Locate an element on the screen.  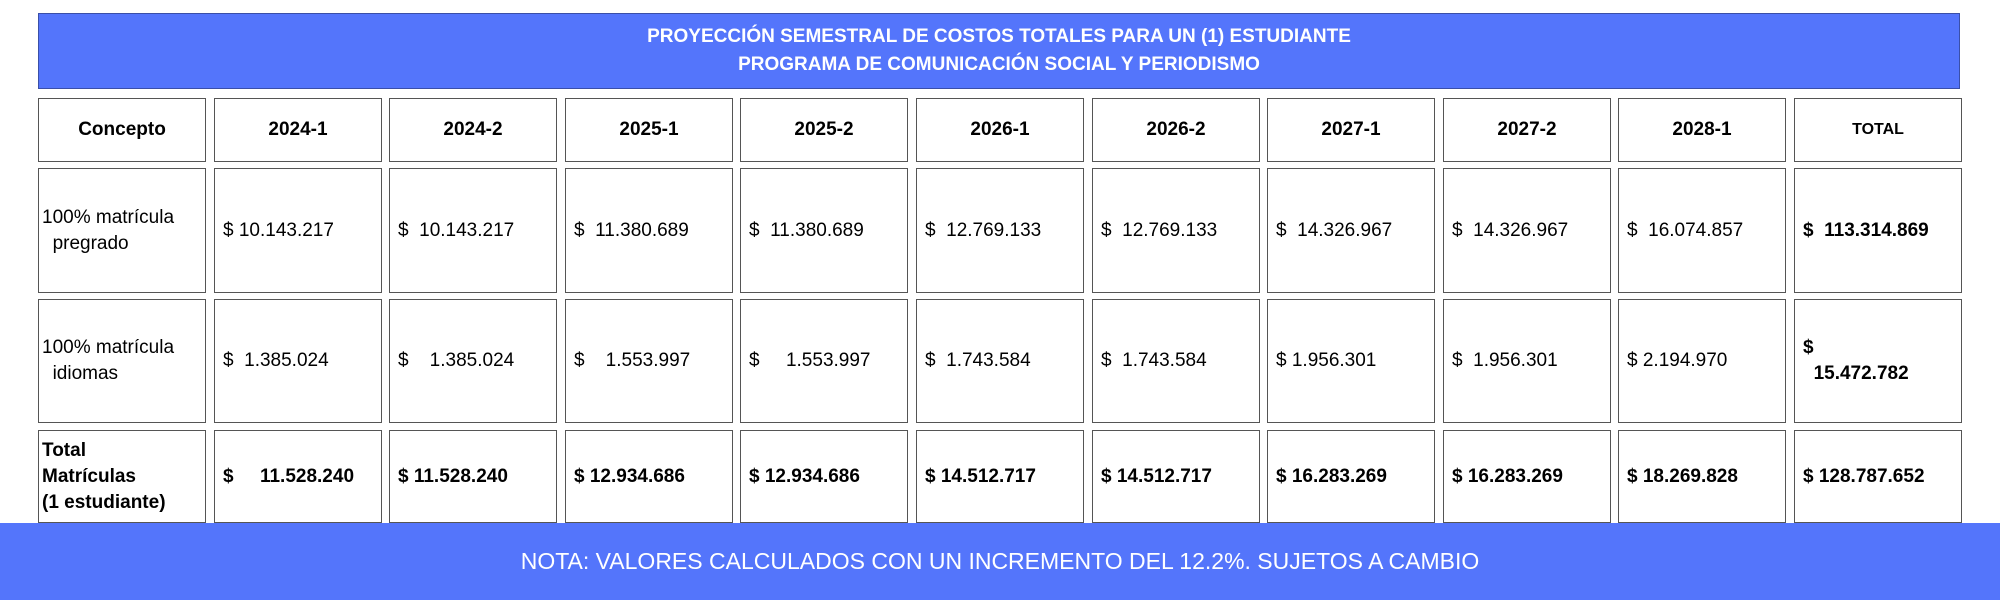
table-cell-text: $ 128.787.652 is located at coordinates (1864, 476).